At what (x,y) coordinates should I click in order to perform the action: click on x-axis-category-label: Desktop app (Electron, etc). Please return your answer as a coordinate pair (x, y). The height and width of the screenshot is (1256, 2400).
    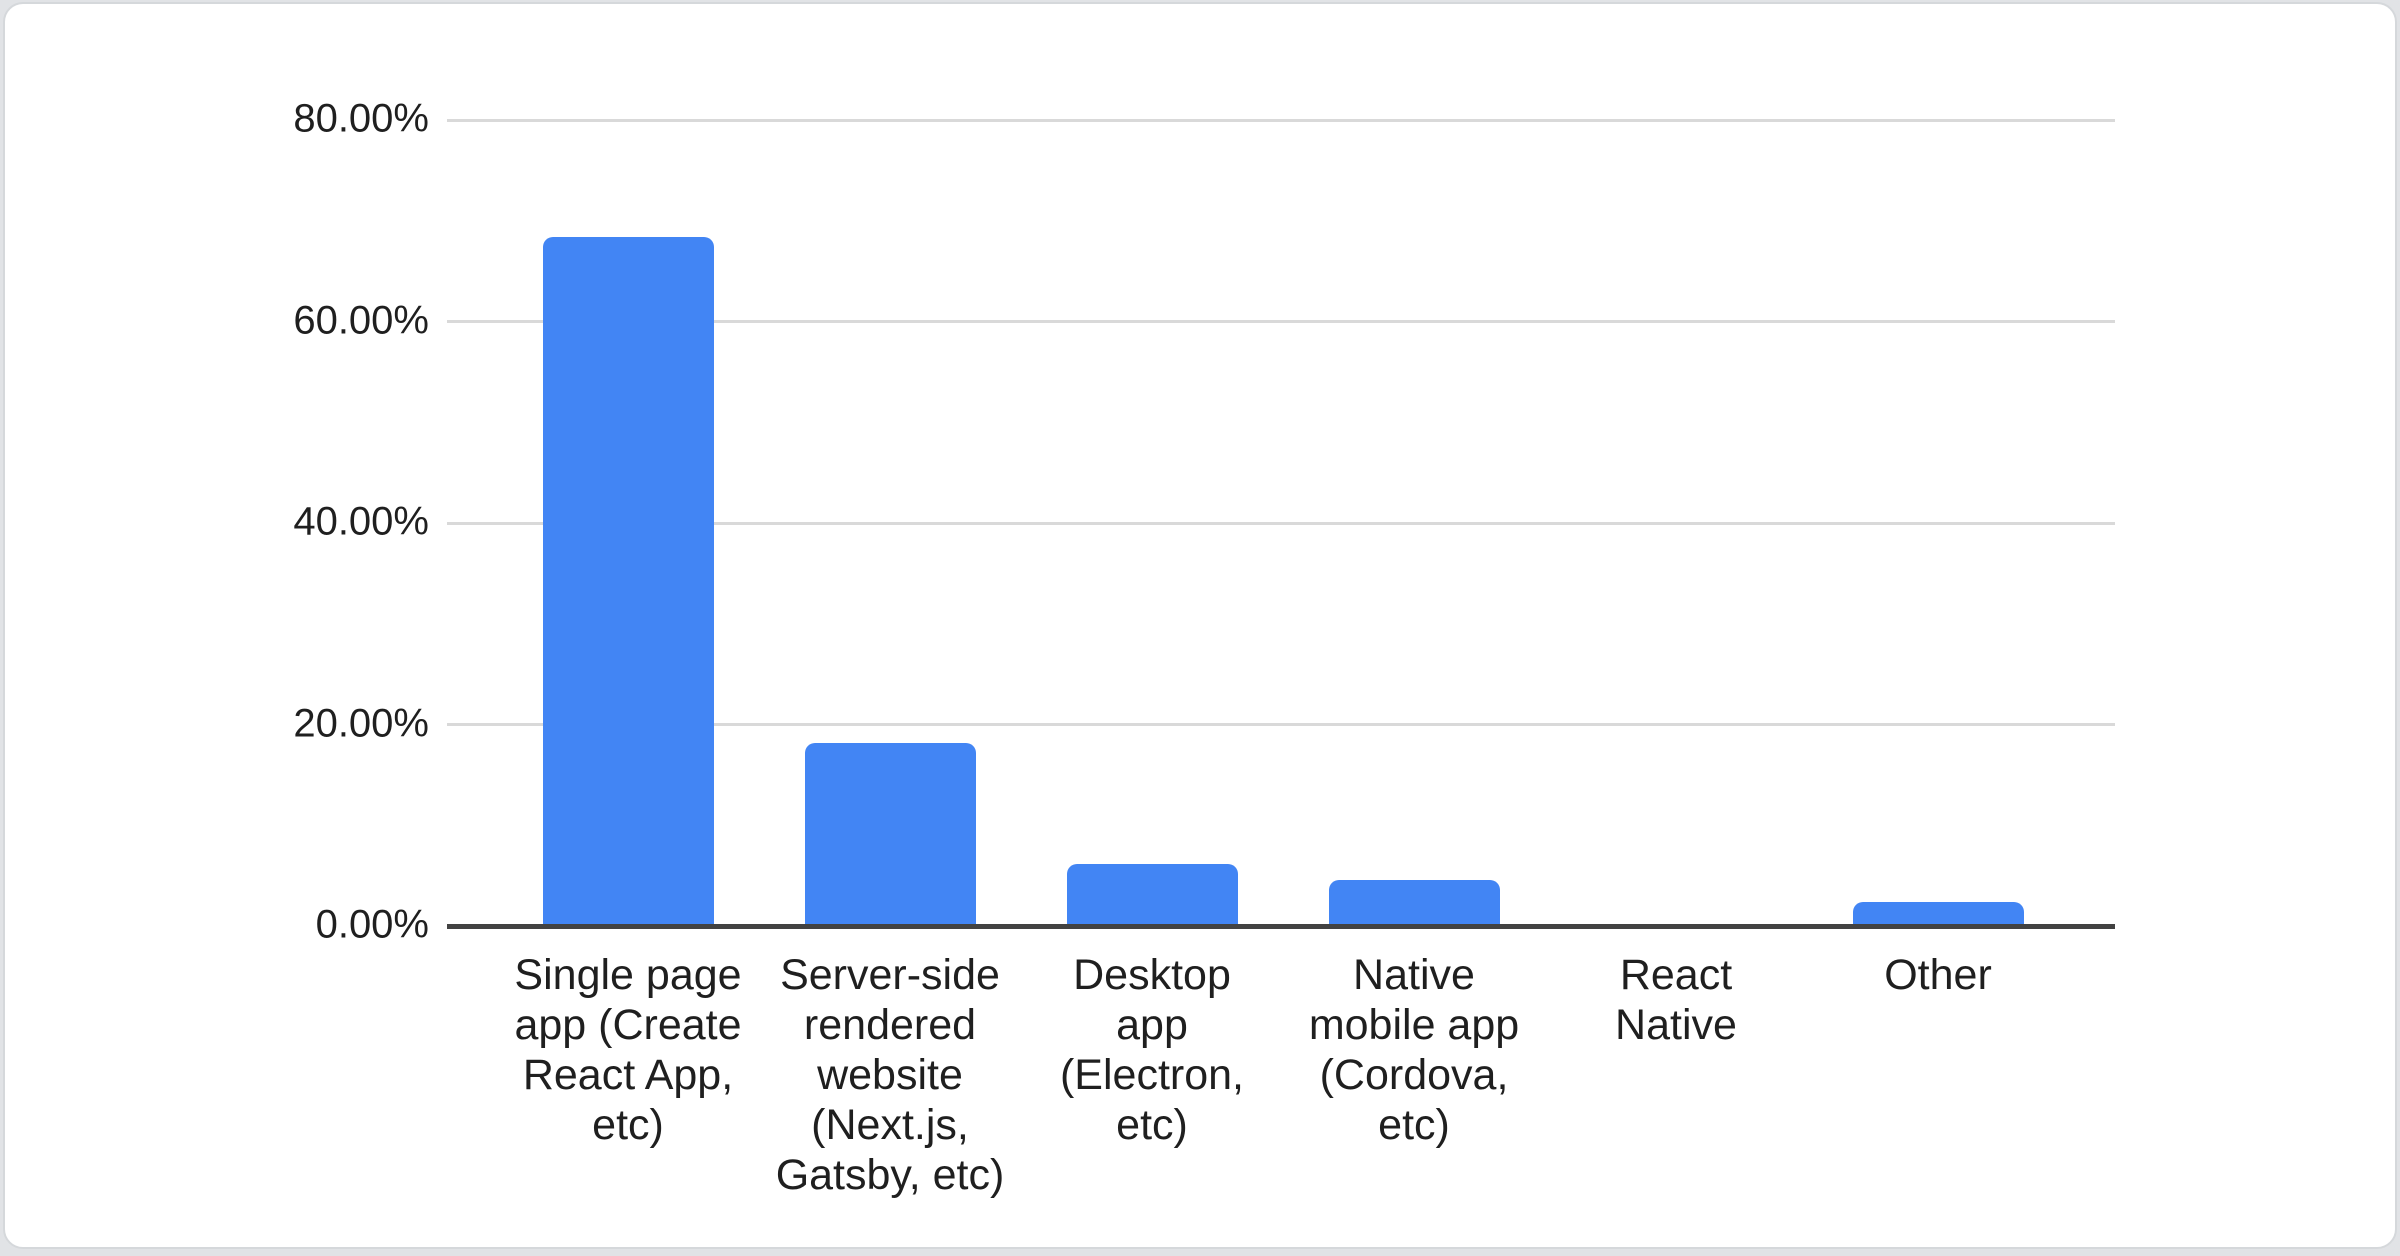
    Looking at the image, I should click on (1151, 1050).